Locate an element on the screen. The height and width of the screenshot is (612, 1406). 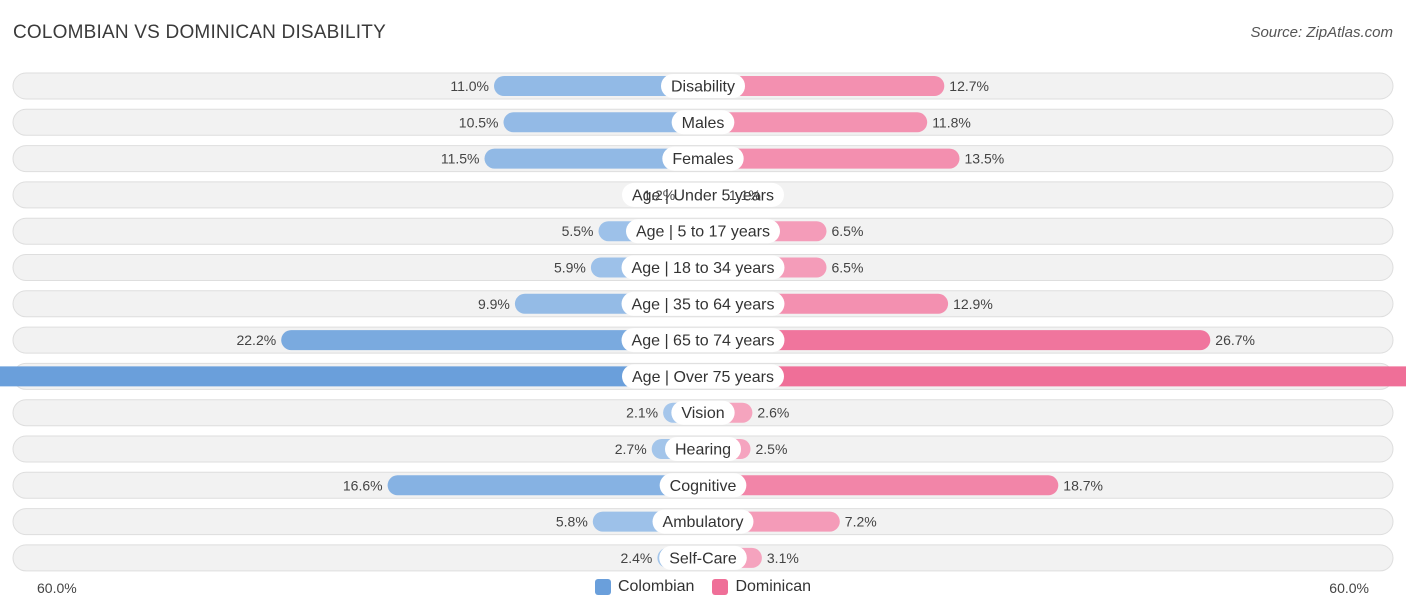
chart-row: Age | 35 to 64 years 9.9% 12.9% is located at coordinates (703, 304).